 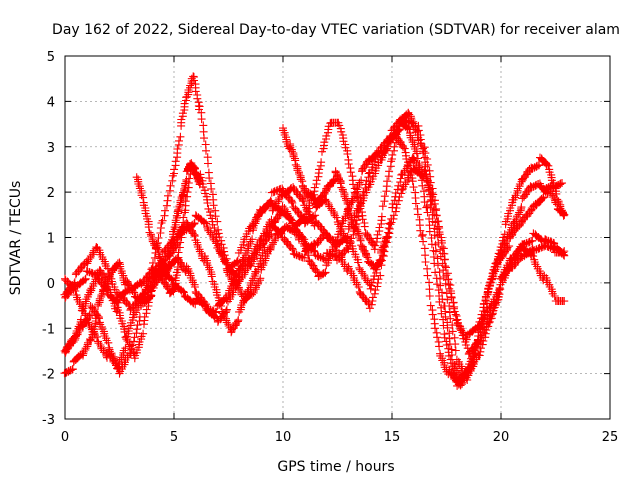 I want to click on x-tick-label: 20, so click(x=501, y=437).